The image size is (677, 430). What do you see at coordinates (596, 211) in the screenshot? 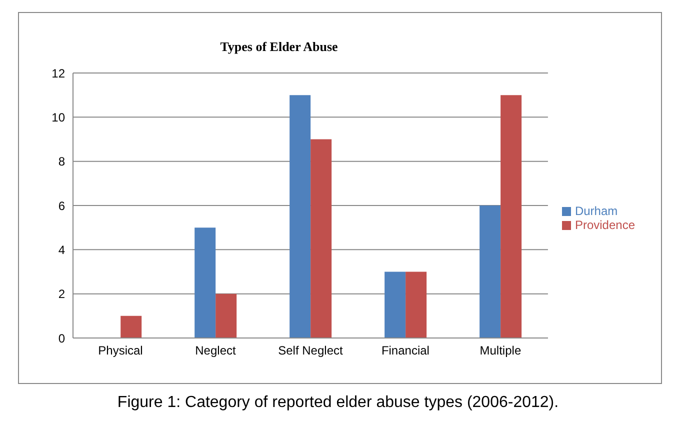
I see `legend-label: Durham` at bounding box center [596, 211].